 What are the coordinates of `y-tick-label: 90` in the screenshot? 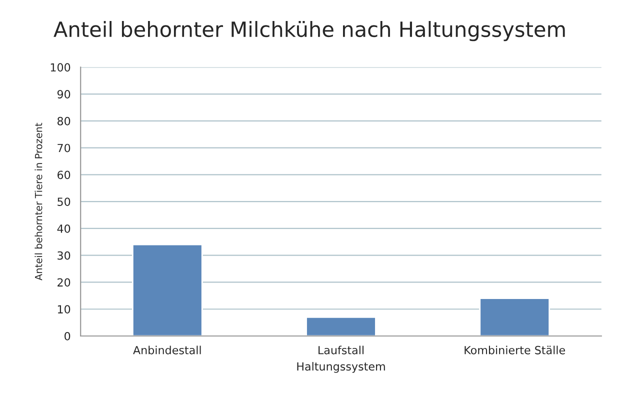 It's located at (63, 94).